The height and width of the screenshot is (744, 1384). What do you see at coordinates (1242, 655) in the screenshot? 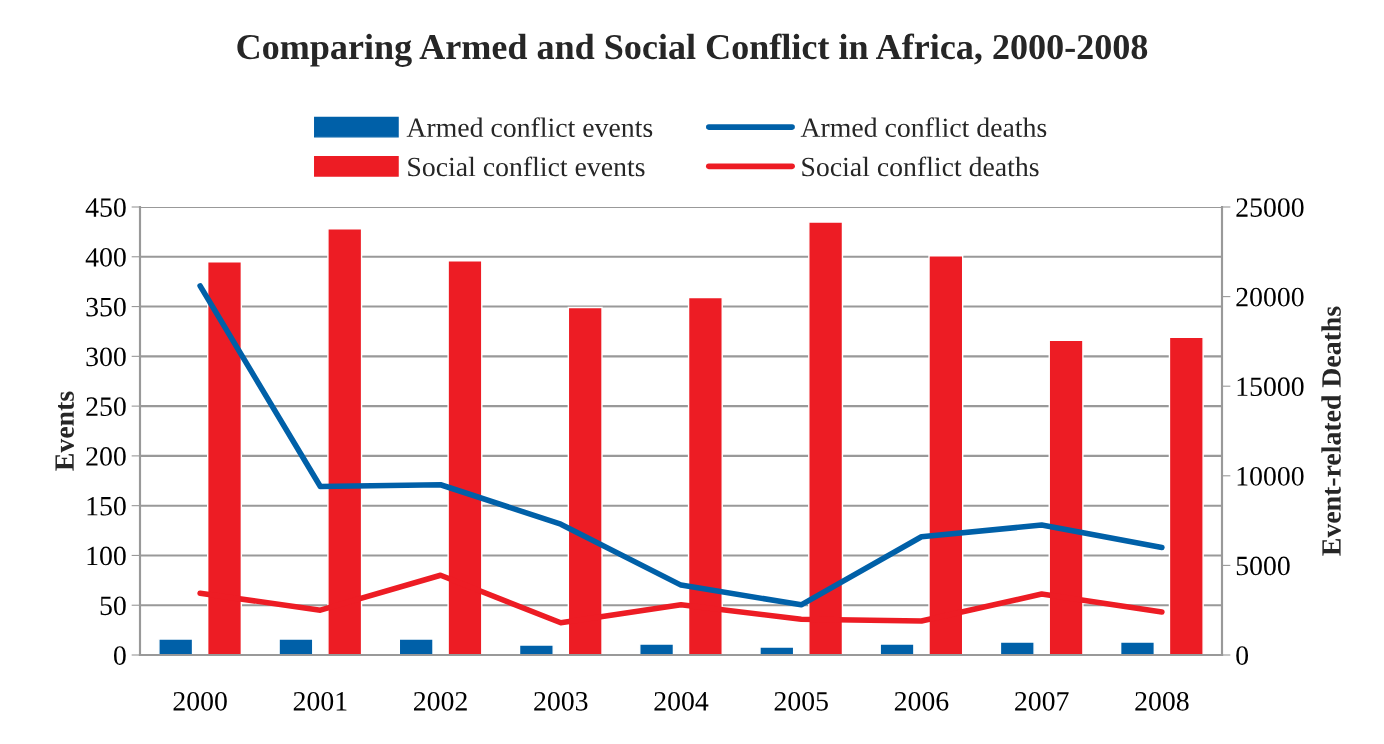
I see `y2-tick-label: 0` at bounding box center [1242, 655].